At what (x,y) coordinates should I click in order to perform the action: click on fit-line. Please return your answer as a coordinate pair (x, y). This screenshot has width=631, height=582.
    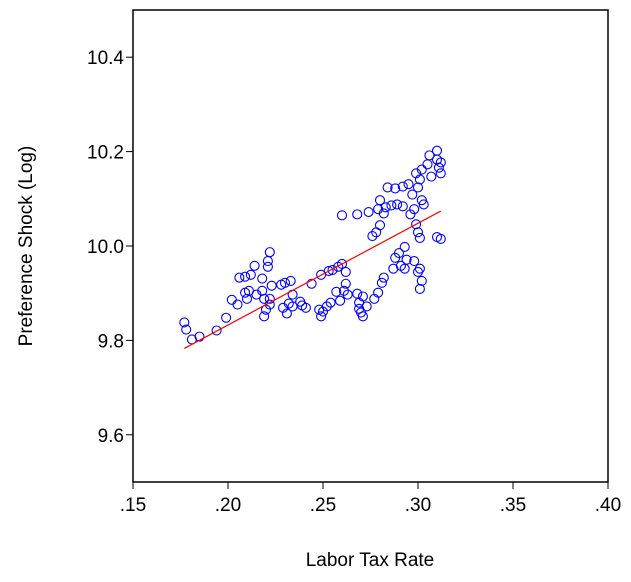
    Looking at the image, I should click on (313, 279).